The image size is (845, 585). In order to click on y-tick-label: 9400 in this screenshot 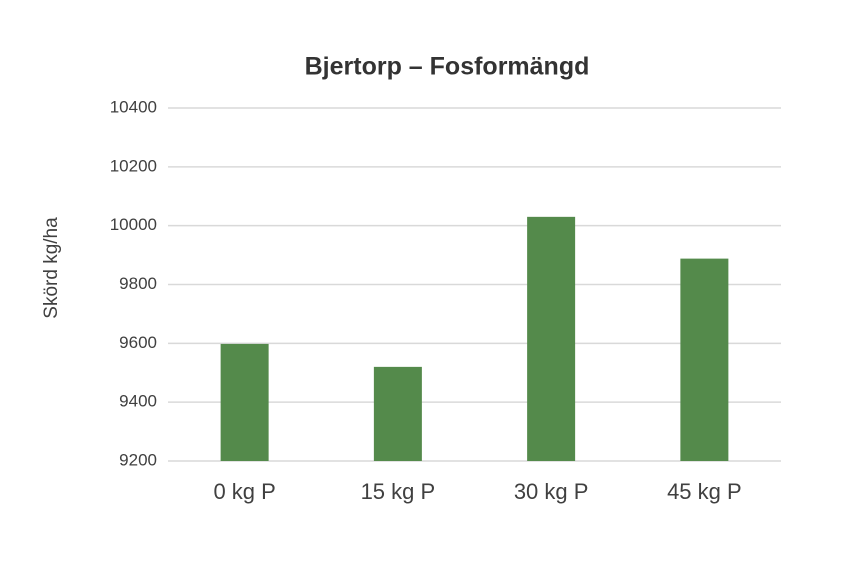, I will do `click(138, 401)`.